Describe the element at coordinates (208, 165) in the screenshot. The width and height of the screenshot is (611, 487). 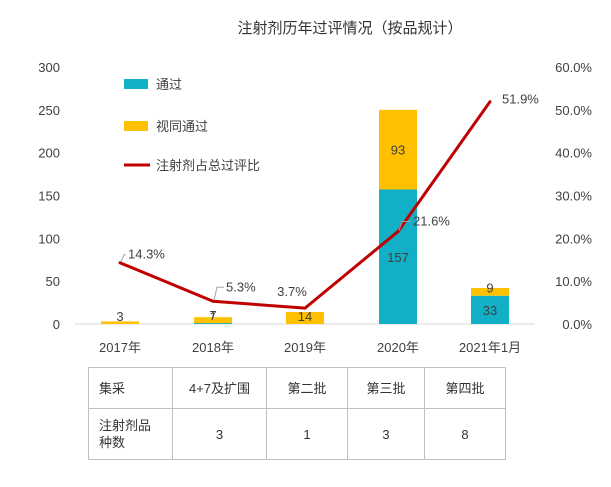
I see `legend-label: 注射剂占总过评比` at that location.